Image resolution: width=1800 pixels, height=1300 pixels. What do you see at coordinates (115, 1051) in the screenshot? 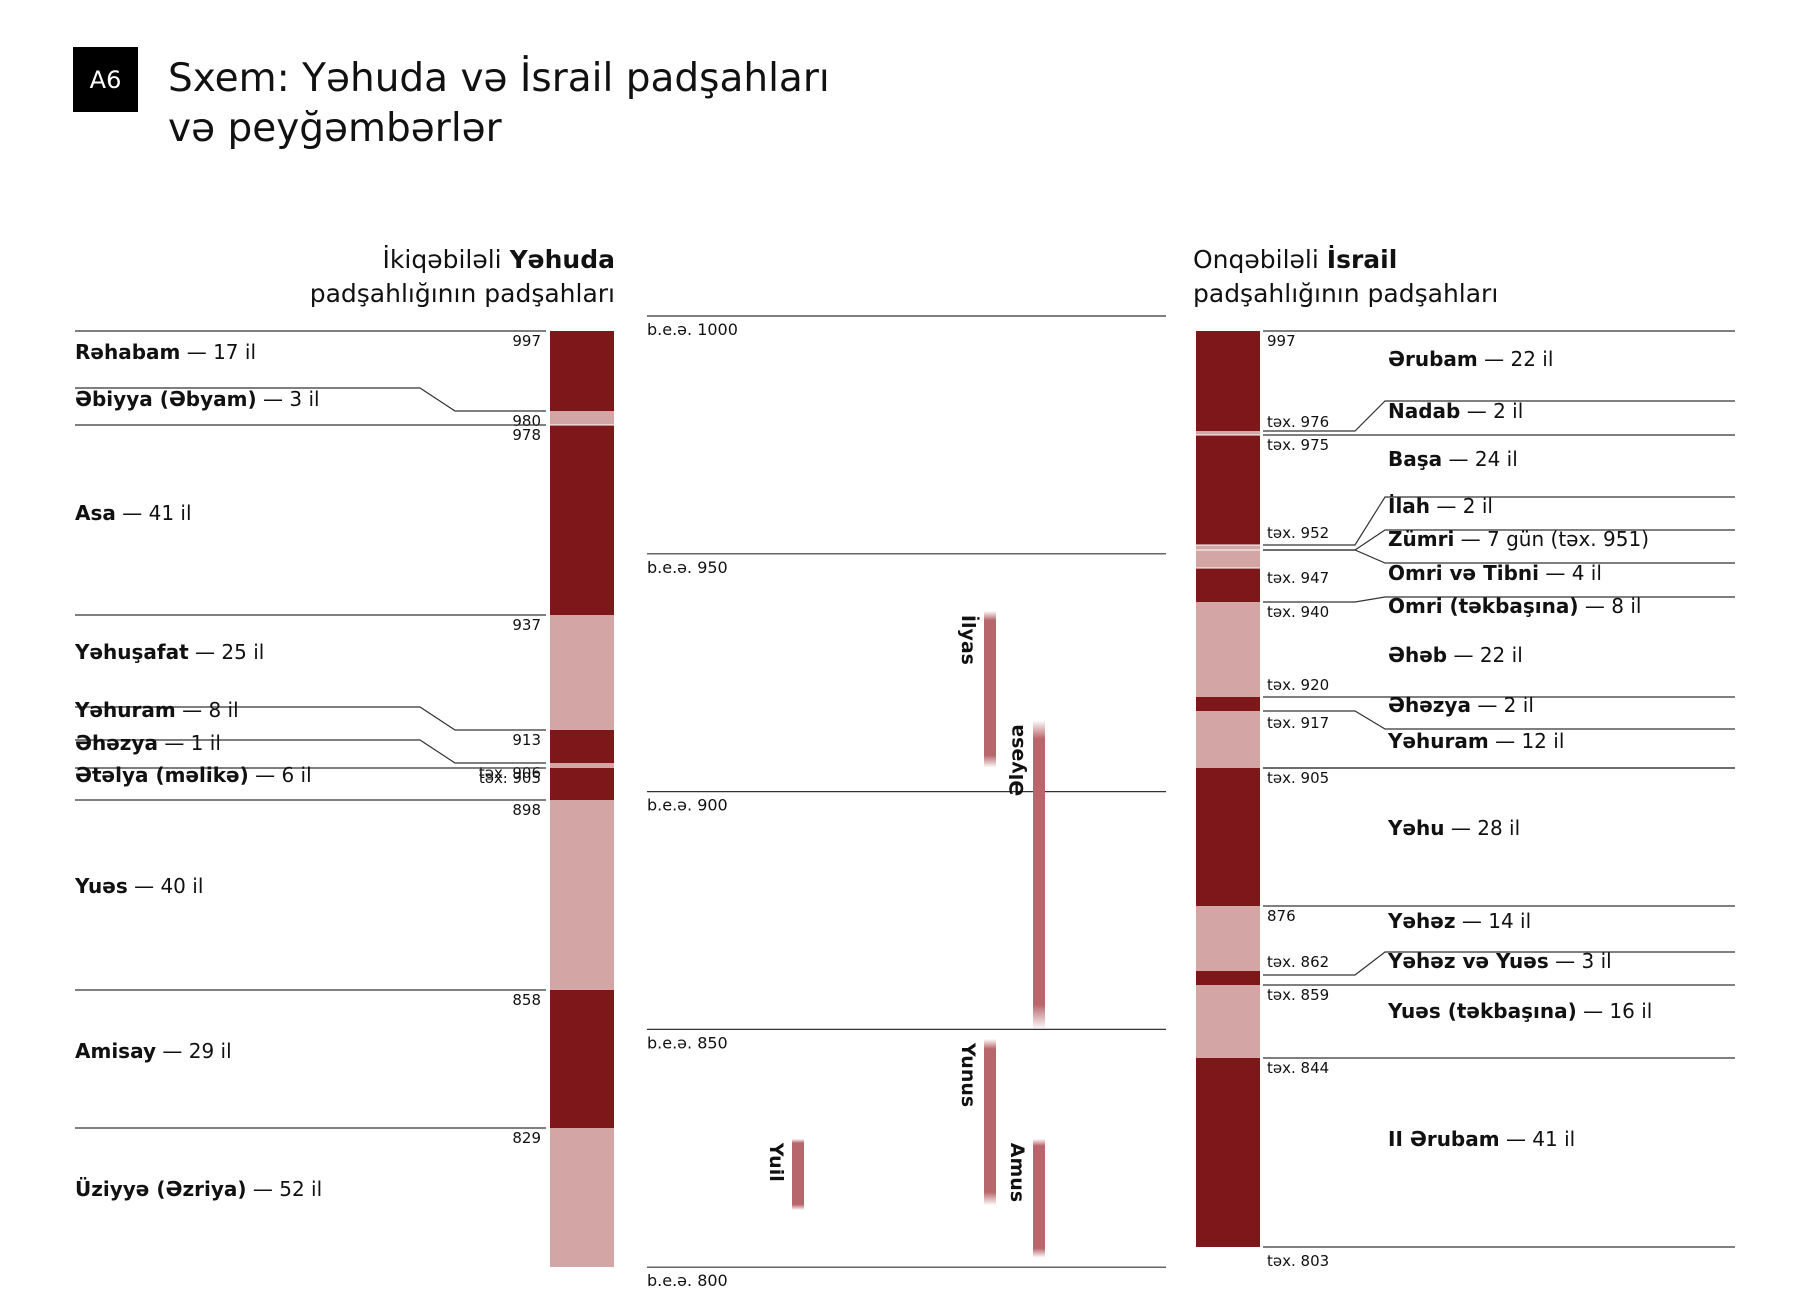
I see `judah-king-8-name: Amisay` at bounding box center [115, 1051].